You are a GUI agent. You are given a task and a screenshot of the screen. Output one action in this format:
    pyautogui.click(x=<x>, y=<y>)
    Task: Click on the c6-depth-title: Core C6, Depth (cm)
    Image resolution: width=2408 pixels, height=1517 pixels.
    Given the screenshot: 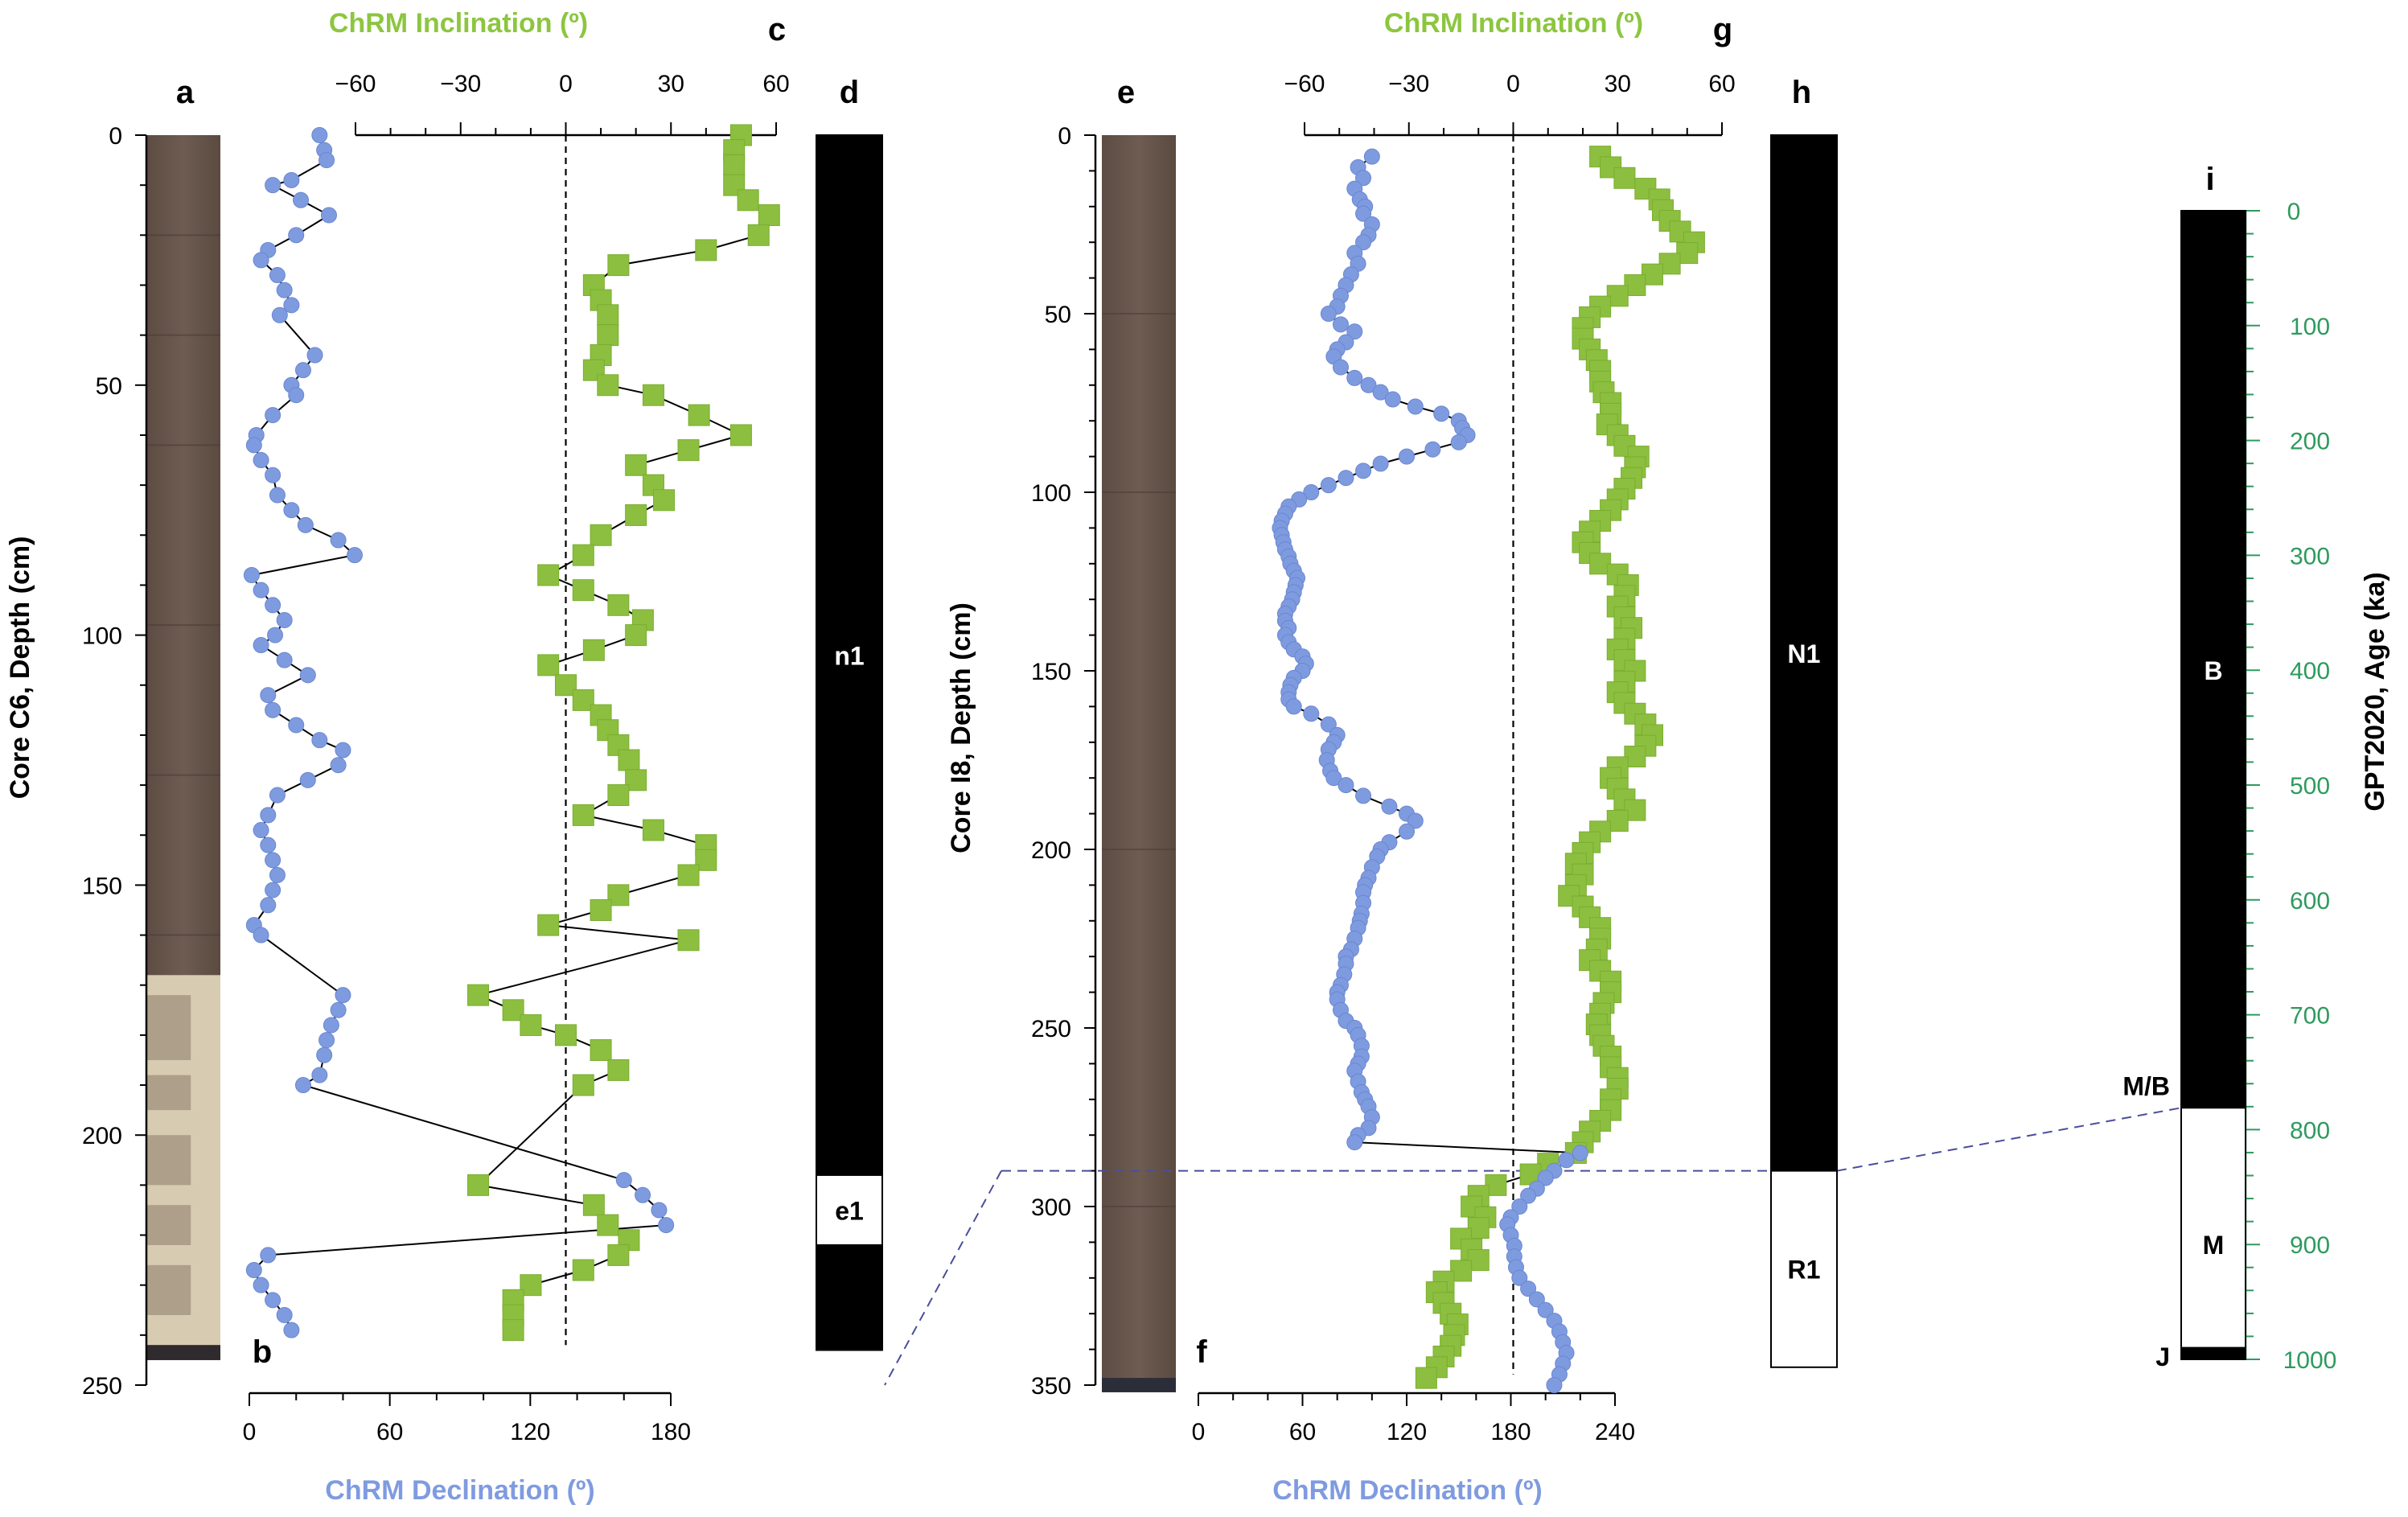 What is the action you would take?
    pyautogui.click(x=20, y=668)
    